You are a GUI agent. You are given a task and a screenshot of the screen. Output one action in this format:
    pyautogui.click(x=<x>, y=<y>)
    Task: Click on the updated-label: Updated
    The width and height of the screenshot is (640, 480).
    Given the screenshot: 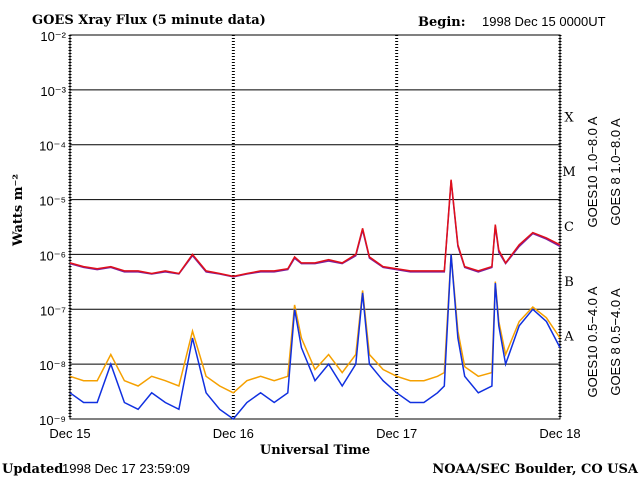 What is the action you would take?
    pyautogui.click(x=32, y=469)
    